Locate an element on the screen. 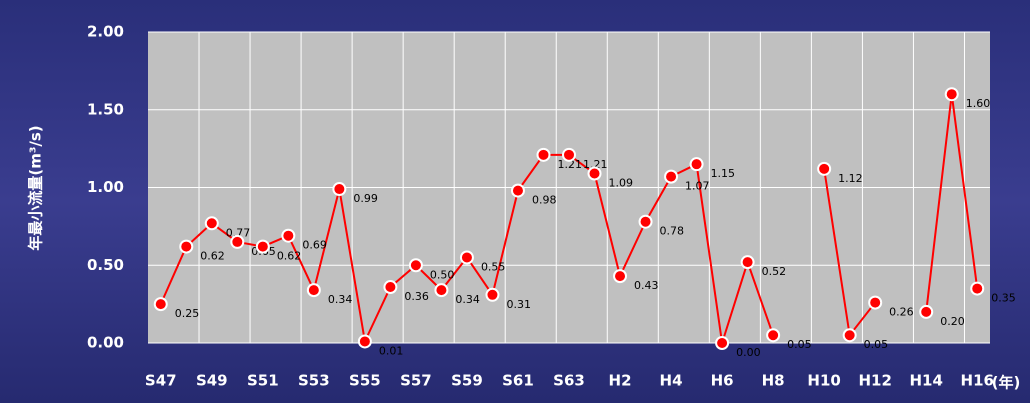 The height and width of the screenshot is (403, 1030). x-axis-label: (年) is located at coordinates (1006, 383).